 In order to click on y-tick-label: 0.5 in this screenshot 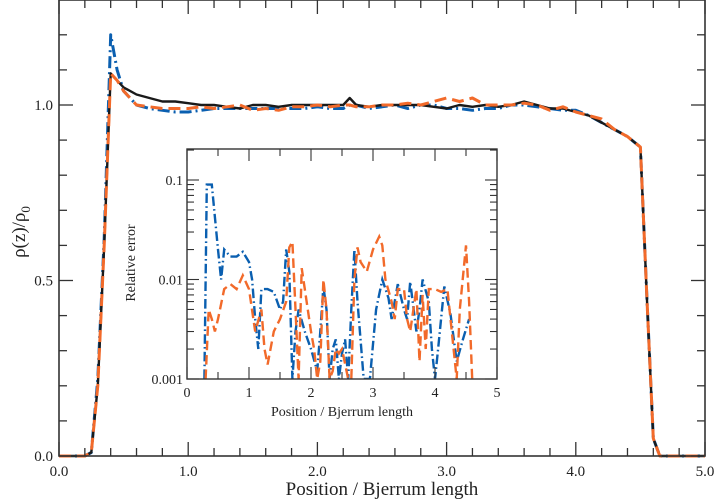, I will do `click(43, 282)`.